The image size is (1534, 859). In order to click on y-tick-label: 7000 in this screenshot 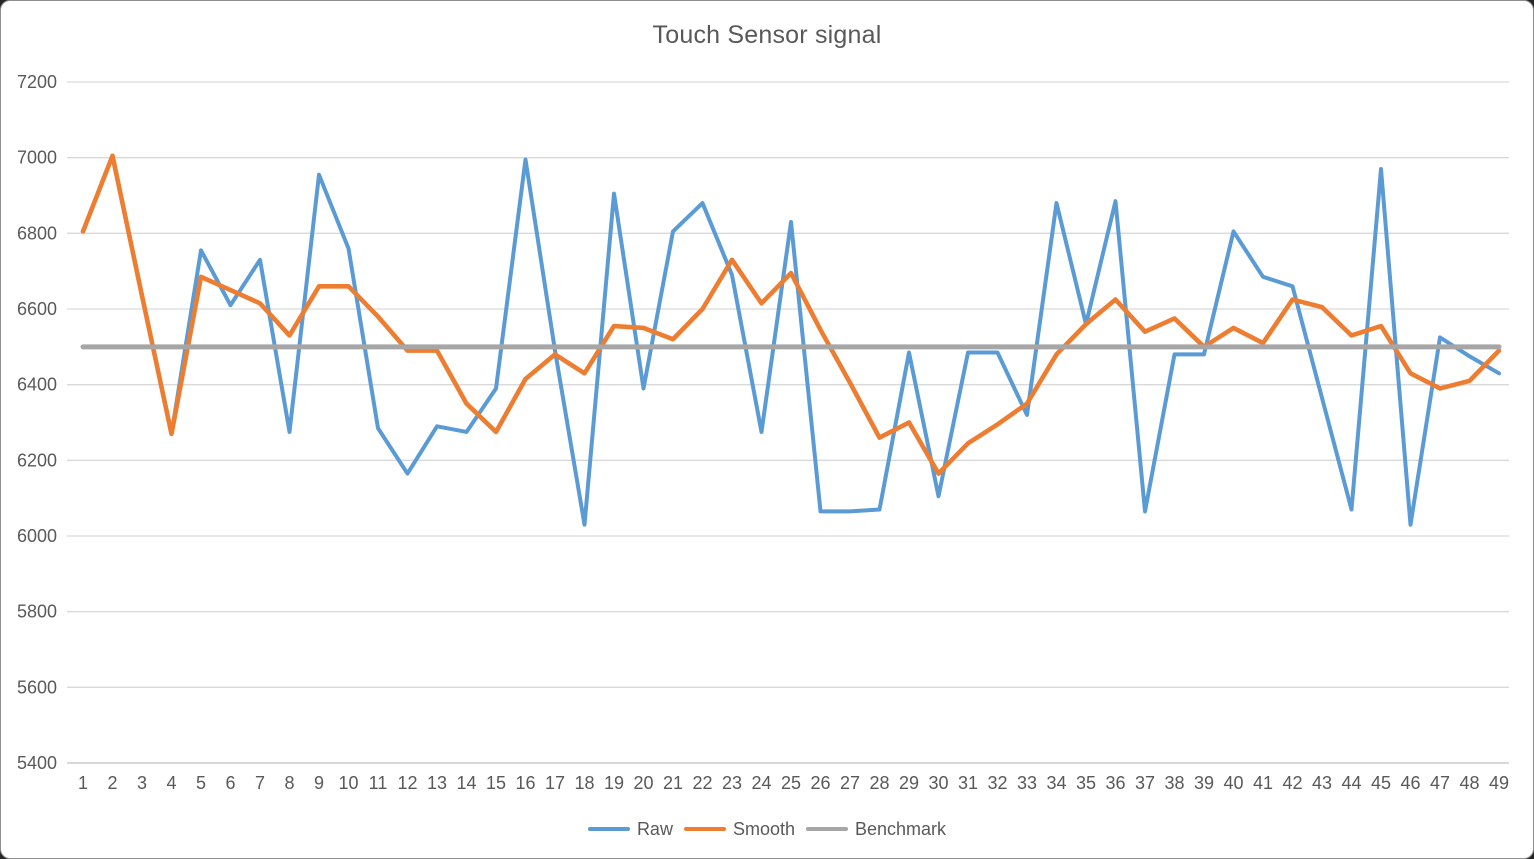, I will do `click(37, 158)`.